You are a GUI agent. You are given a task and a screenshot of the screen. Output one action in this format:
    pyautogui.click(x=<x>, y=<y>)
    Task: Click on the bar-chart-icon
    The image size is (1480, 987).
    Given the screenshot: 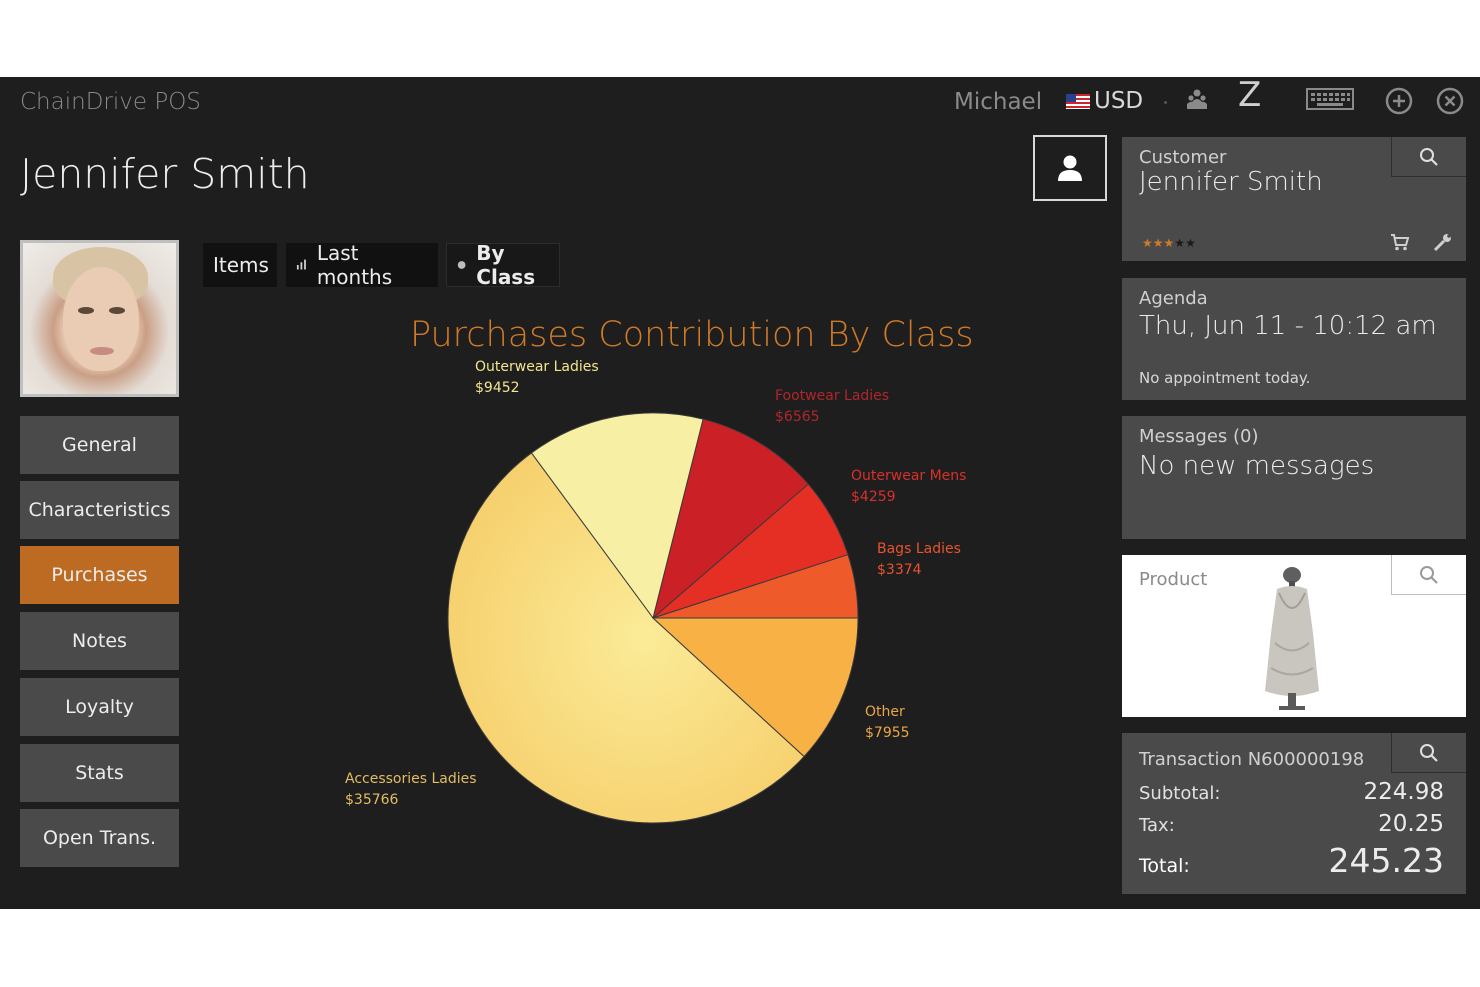 What is the action you would take?
    pyautogui.click(x=301, y=264)
    